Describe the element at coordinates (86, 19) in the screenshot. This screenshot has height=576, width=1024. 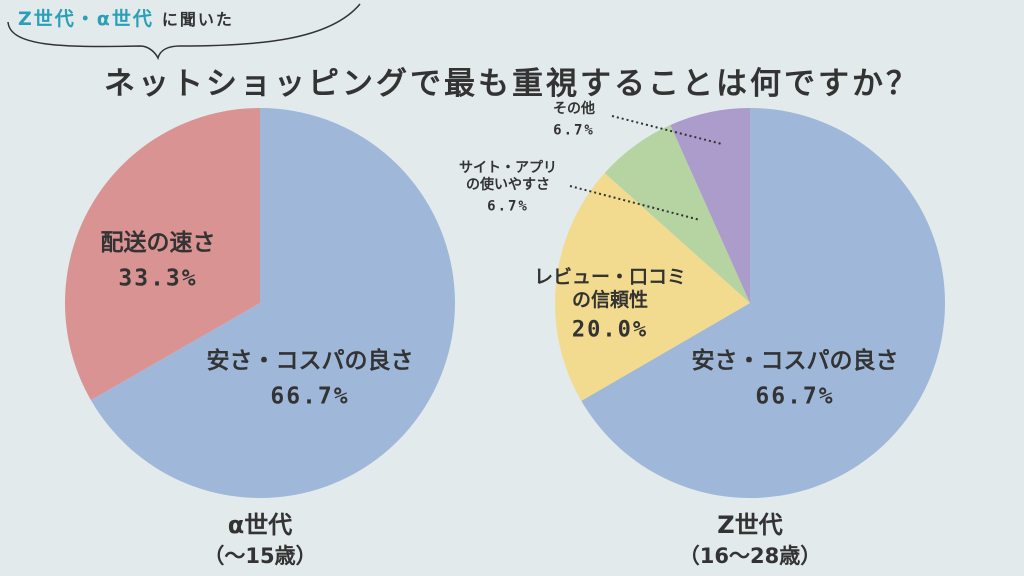
I see `tag-generations: Z世代・α世代` at that location.